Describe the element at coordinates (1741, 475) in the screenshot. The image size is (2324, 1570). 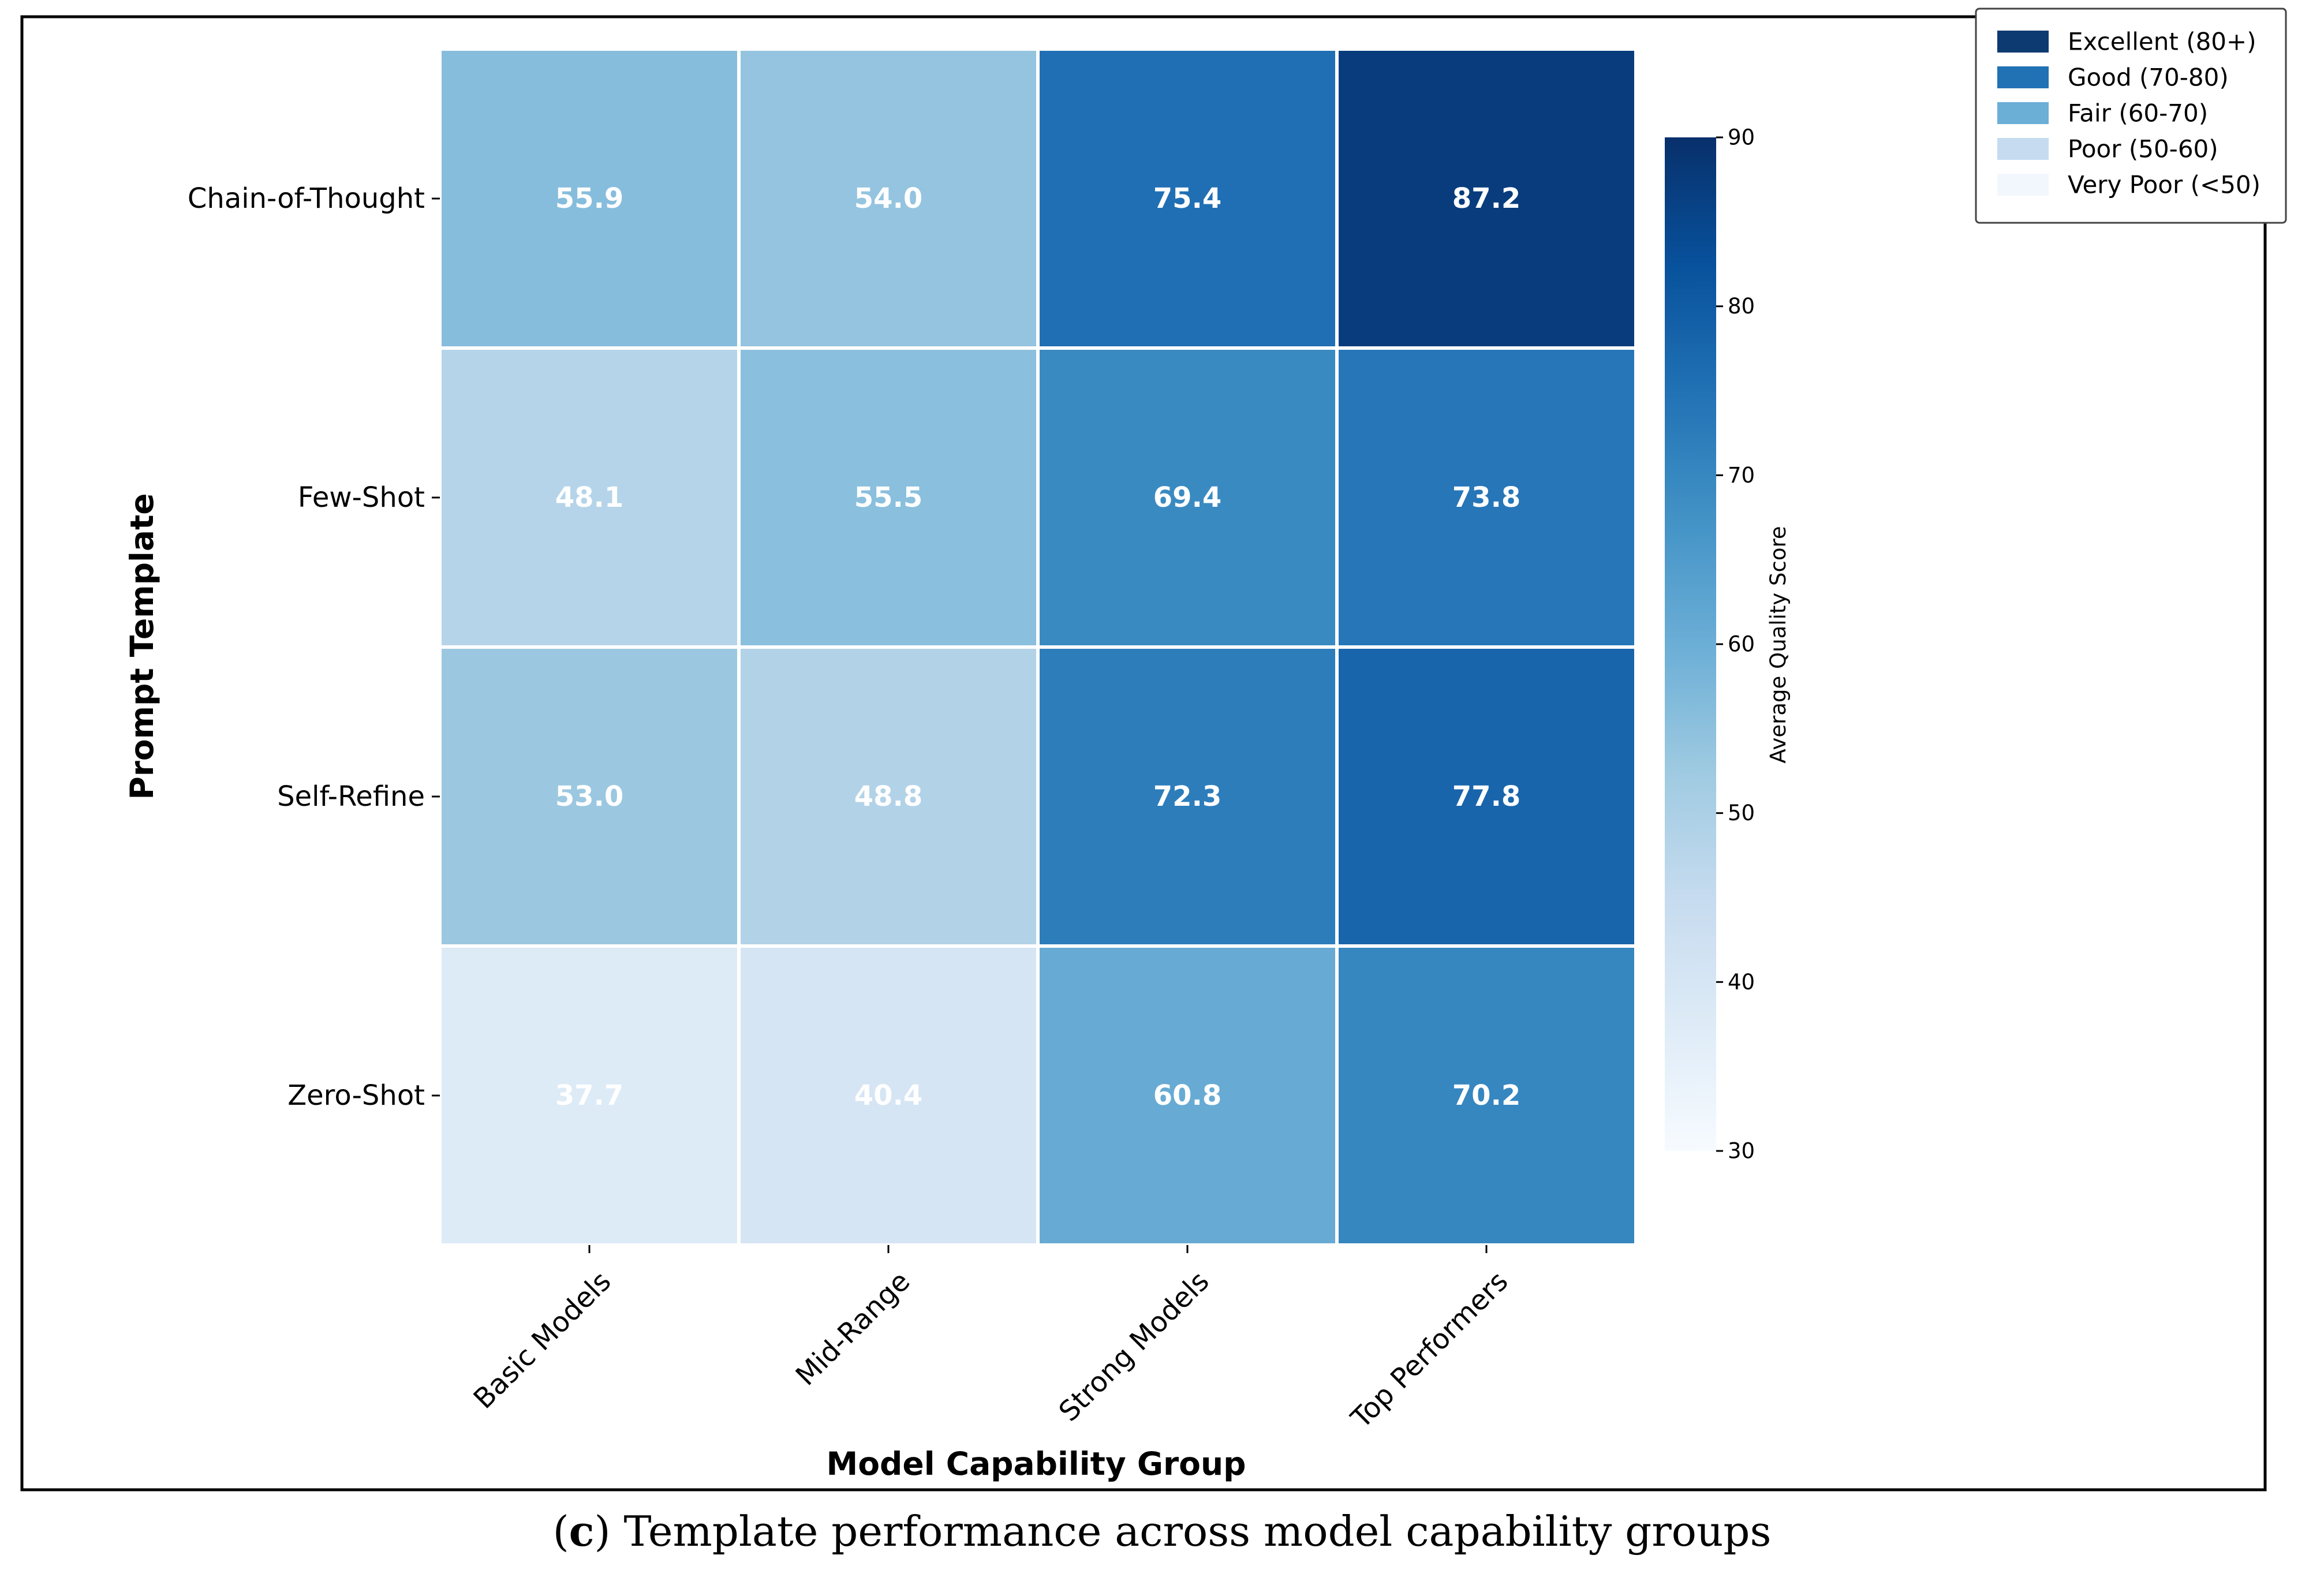
I see `colorbar-tick-label: 70` at that location.